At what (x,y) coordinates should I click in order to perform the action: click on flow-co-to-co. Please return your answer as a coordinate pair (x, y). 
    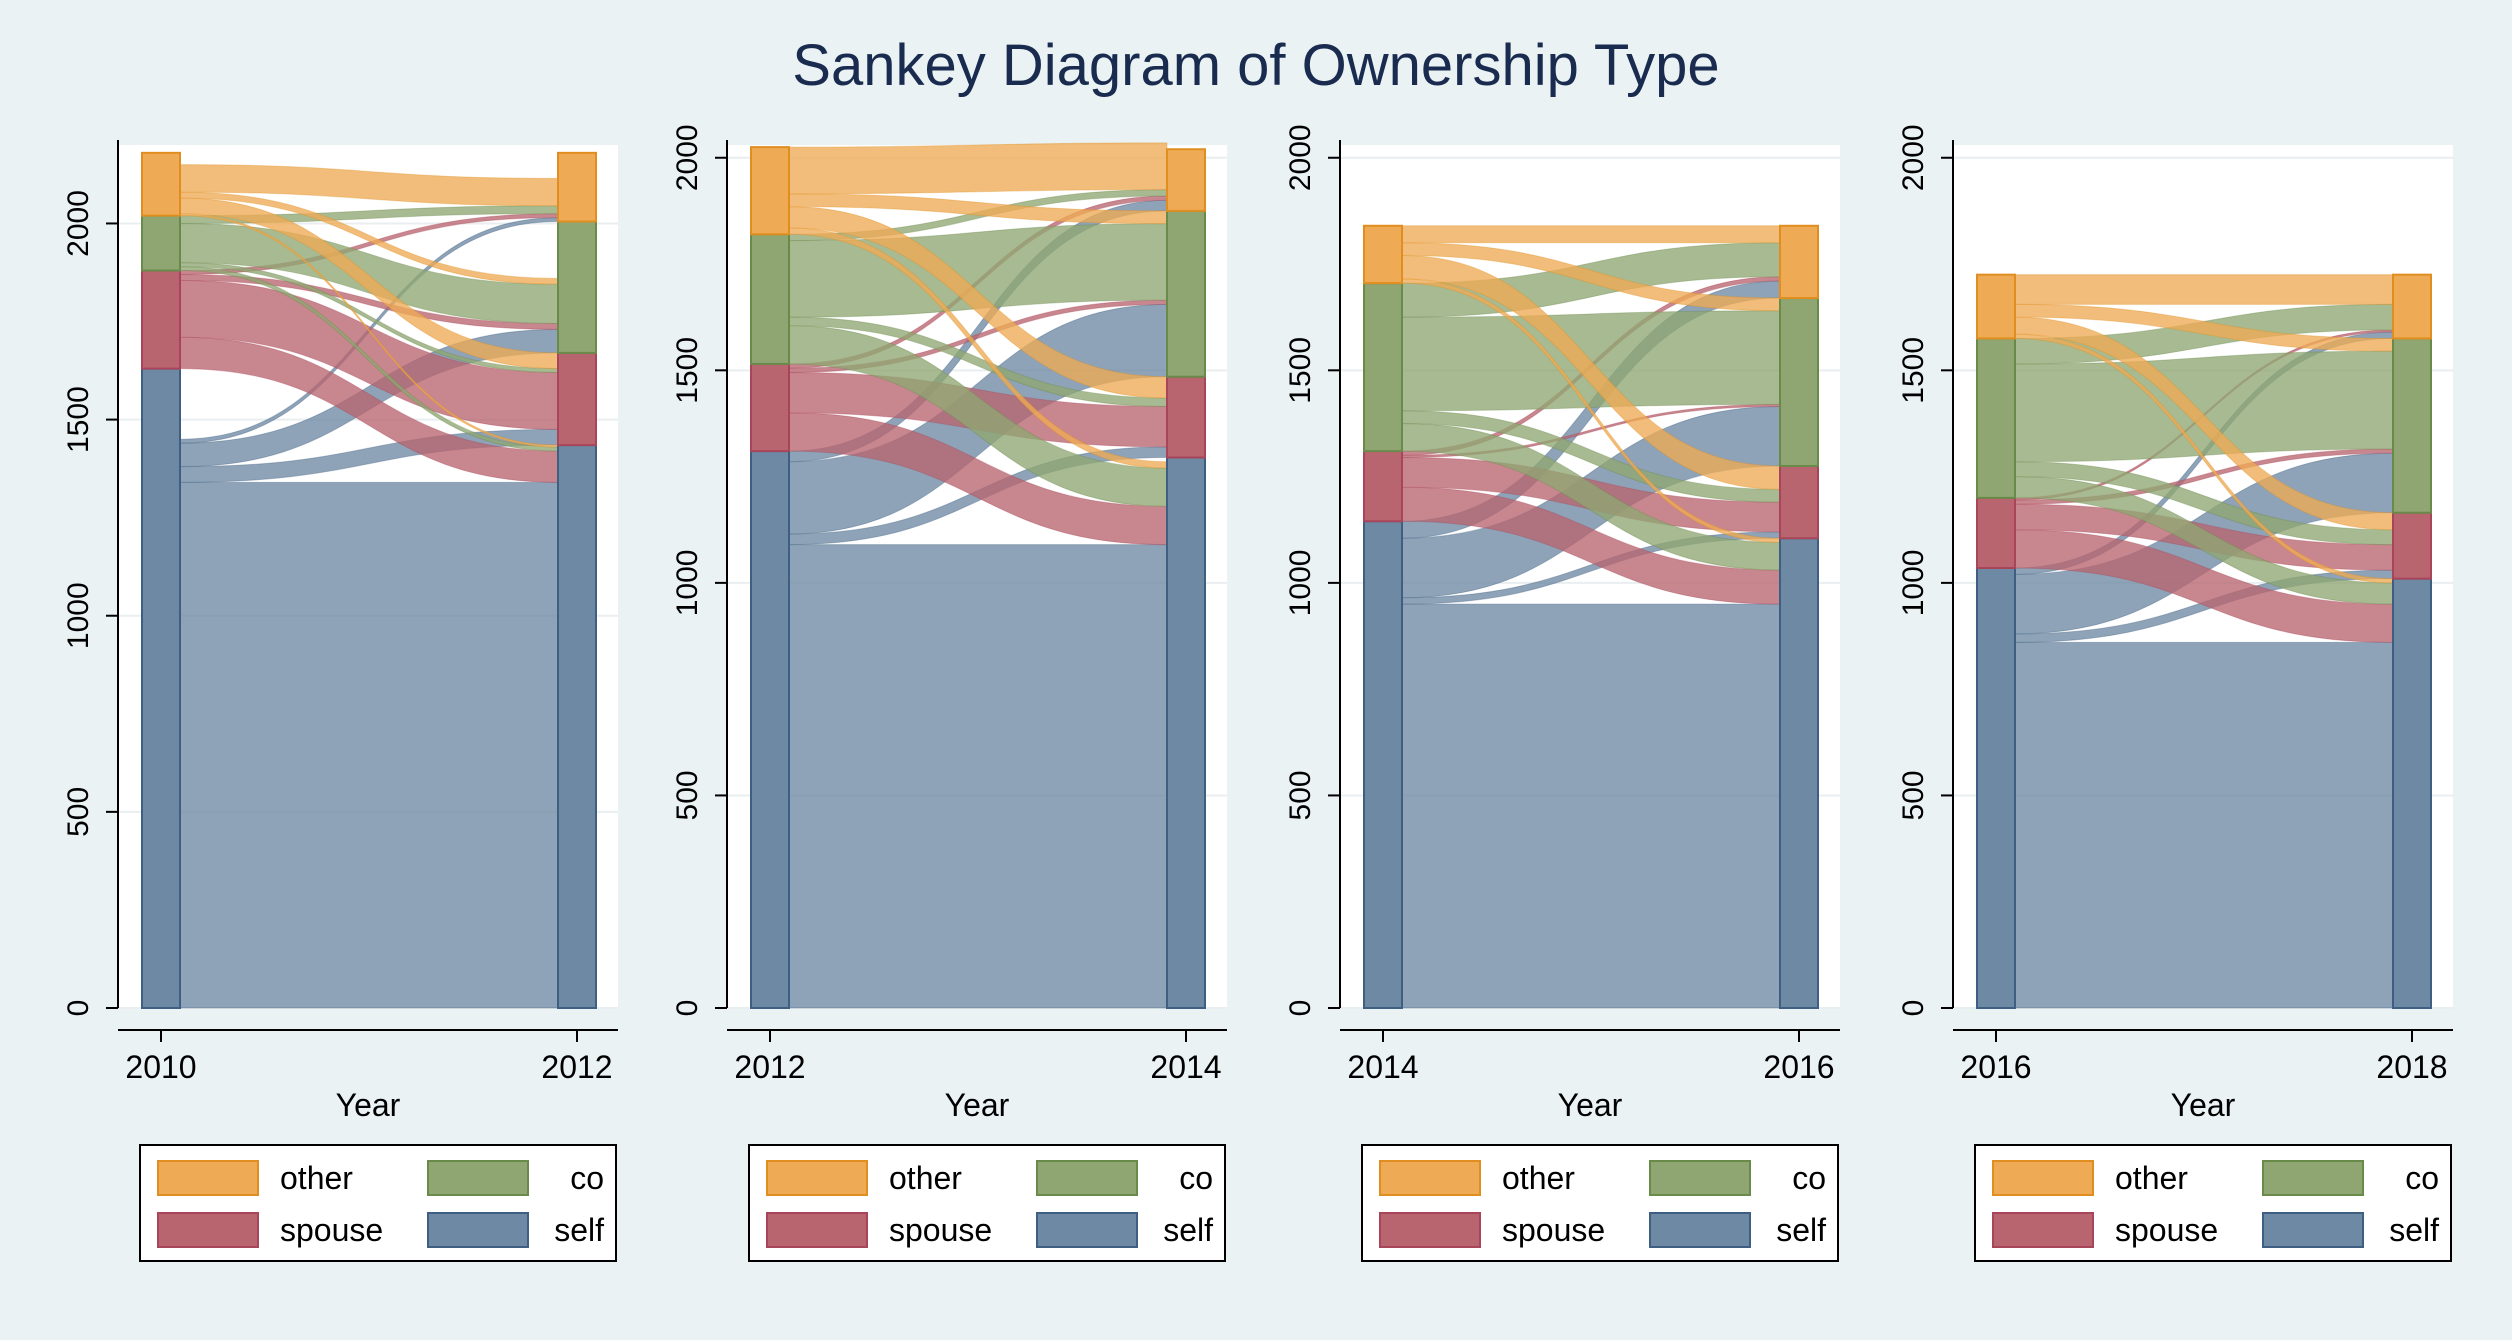
    Looking at the image, I should click on (2204, 406).